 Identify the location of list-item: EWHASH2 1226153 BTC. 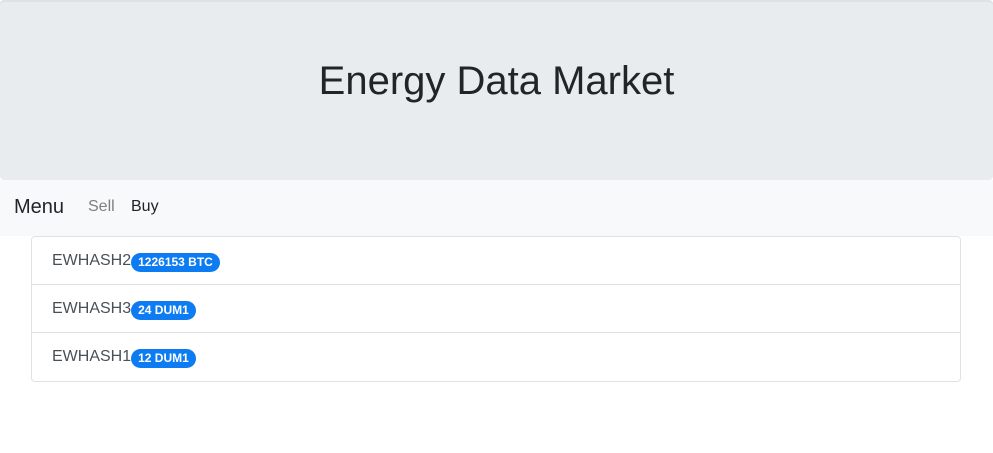
(496, 261).